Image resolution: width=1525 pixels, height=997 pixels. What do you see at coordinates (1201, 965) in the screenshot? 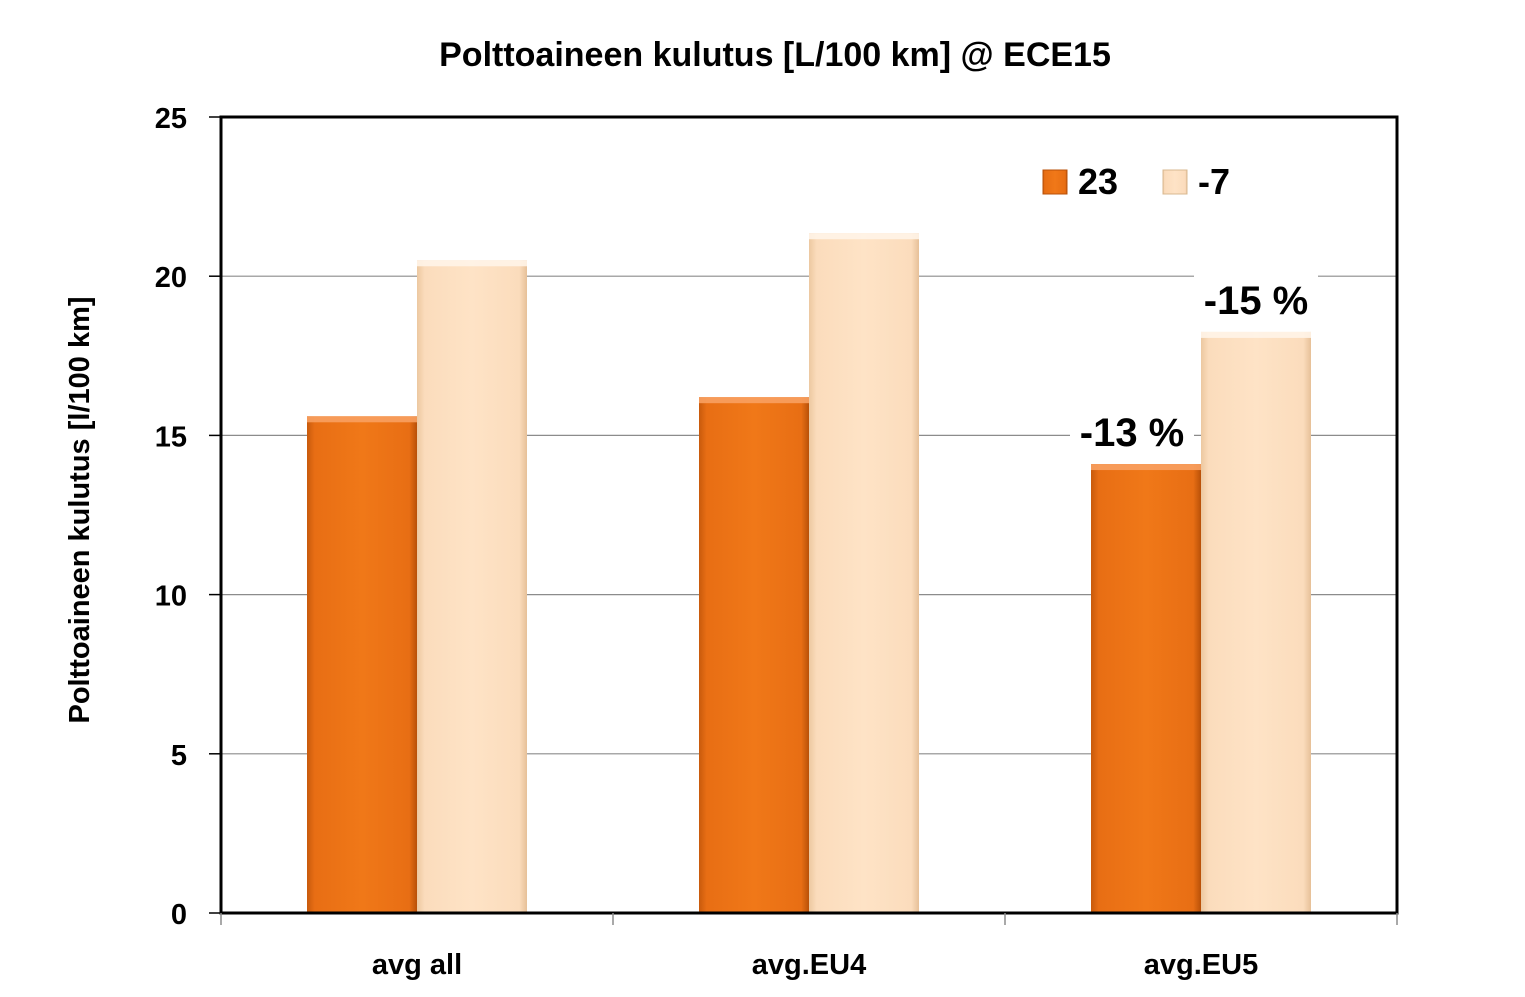
I see `x-tick-label: avg.EU5` at bounding box center [1201, 965].